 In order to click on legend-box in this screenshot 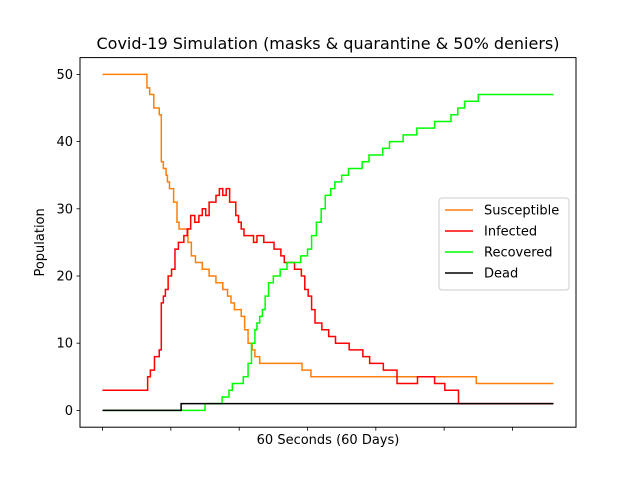, I will do `click(504, 244)`.